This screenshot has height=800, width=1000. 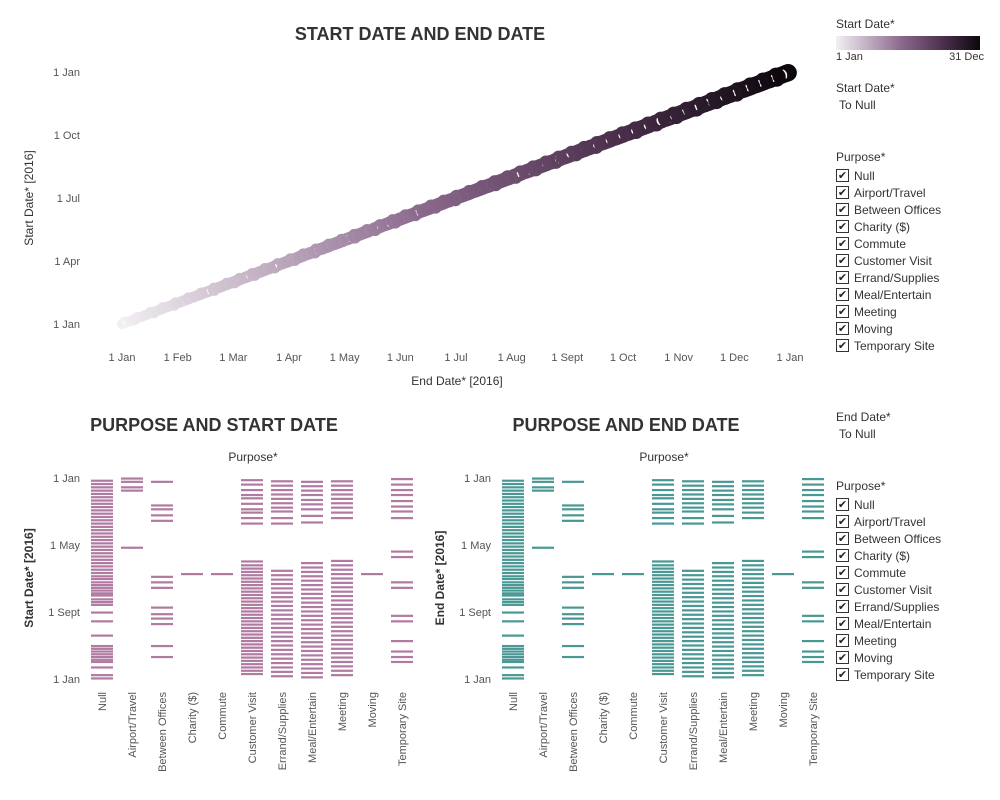 I want to click on purpose-filter-1-item: ✔ Charity ($), so click(x=888, y=226).